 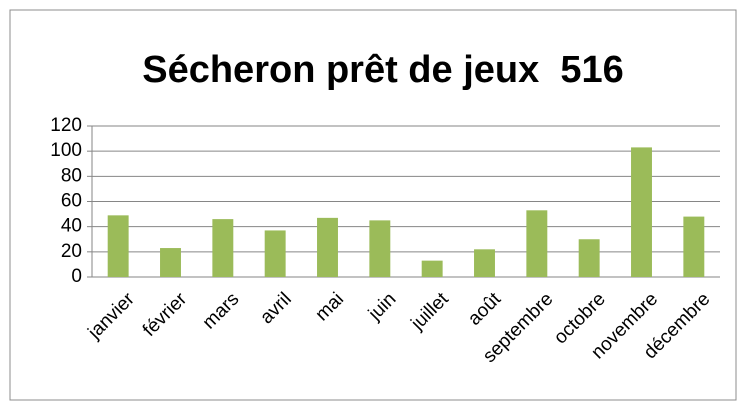 What do you see at coordinates (66, 125) in the screenshot?
I see `y-tick-label: 120` at bounding box center [66, 125].